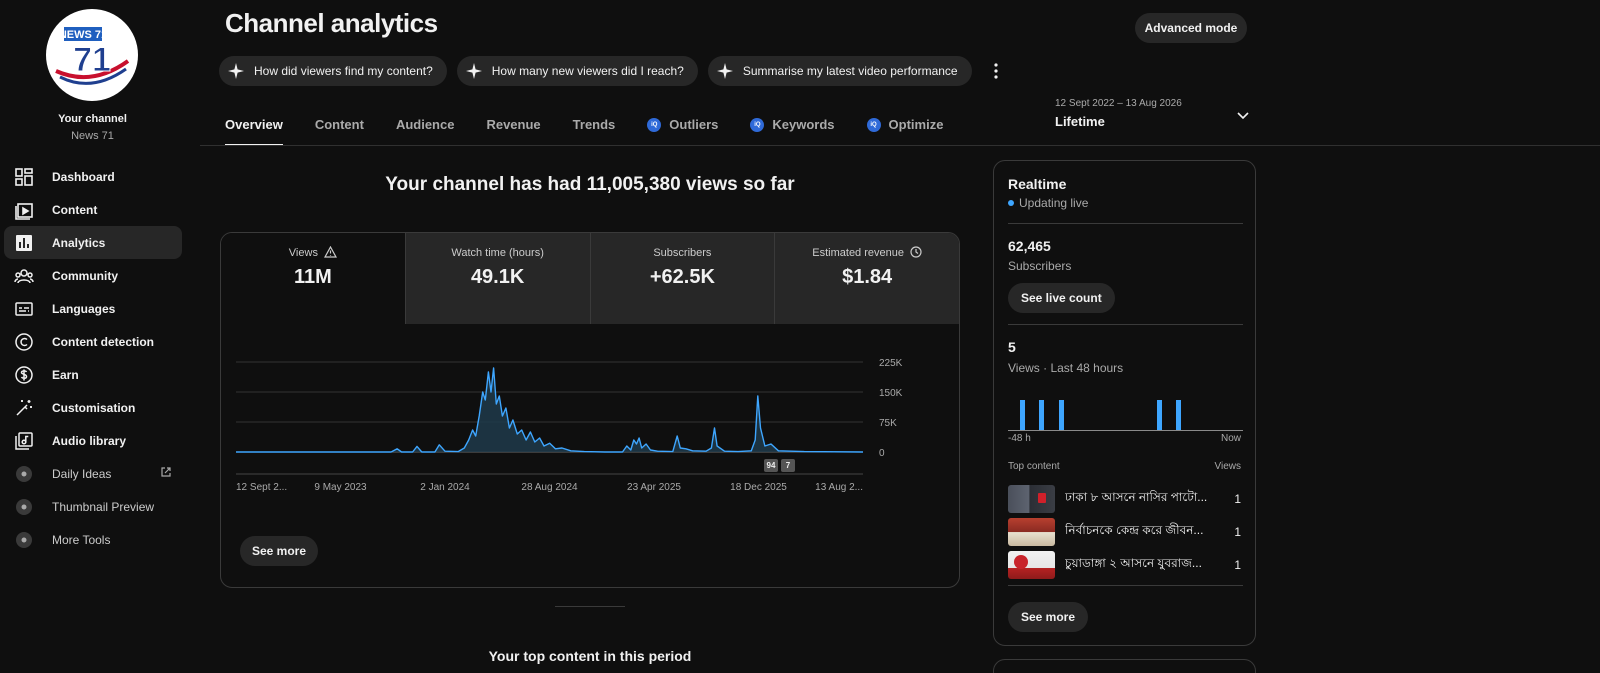  I want to click on tab-trends: Trends, so click(594, 127).